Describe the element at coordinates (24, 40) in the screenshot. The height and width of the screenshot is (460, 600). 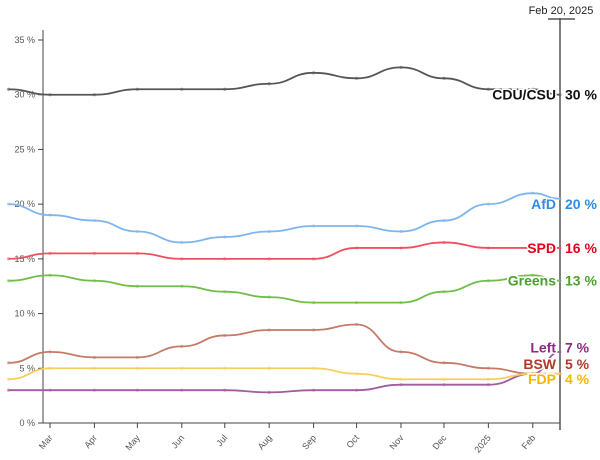
I see `y-tick-label: 35 %` at that location.